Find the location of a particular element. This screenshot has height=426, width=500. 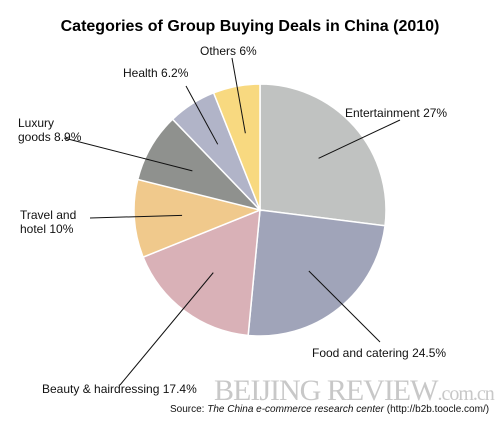

category-name: Others is located at coordinates (218, 51).